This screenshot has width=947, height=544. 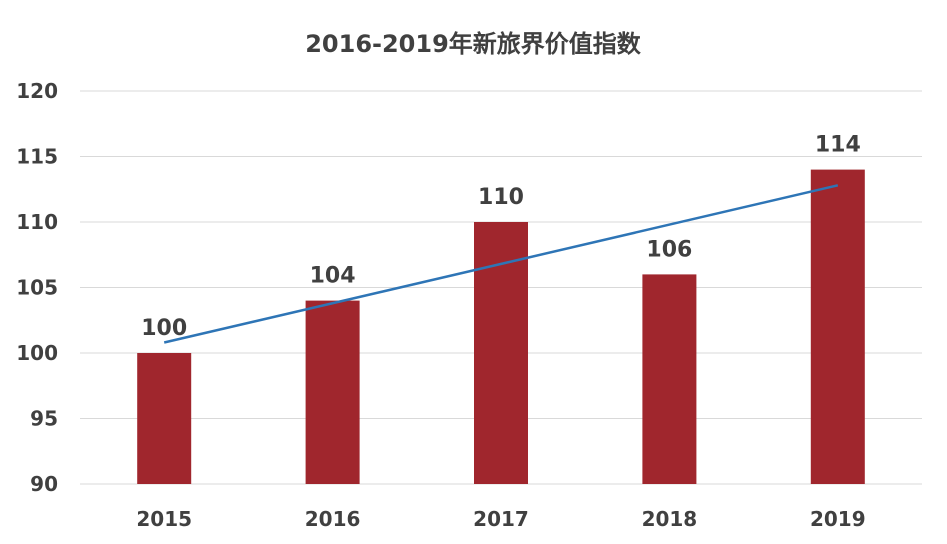 What do you see at coordinates (164, 519) in the screenshot?
I see `x-tick-label: 2015` at bounding box center [164, 519].